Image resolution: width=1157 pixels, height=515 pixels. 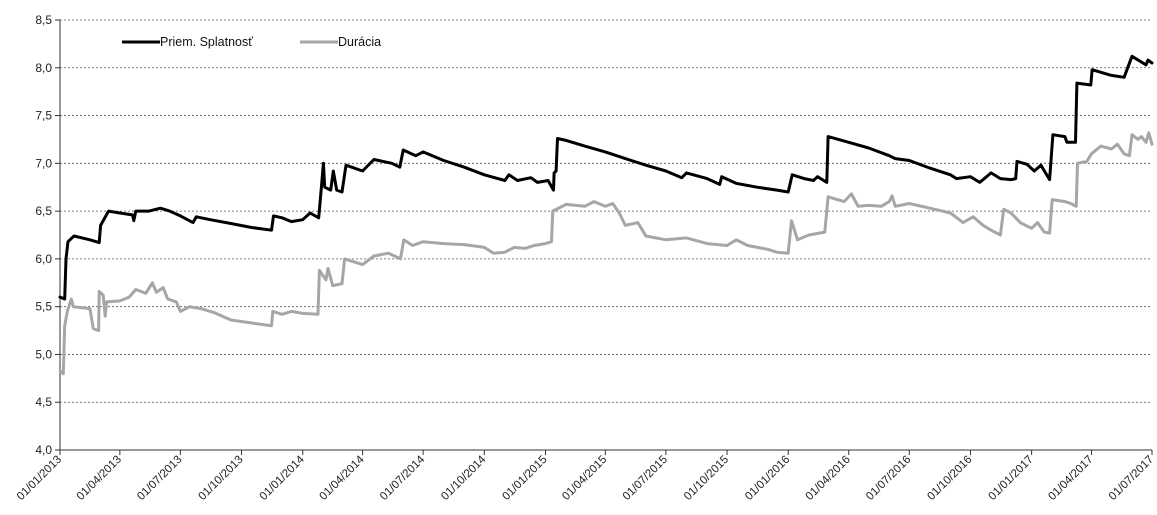 I want to click on x-tick-label: 01/01/2014, so click(x=283, y=478).